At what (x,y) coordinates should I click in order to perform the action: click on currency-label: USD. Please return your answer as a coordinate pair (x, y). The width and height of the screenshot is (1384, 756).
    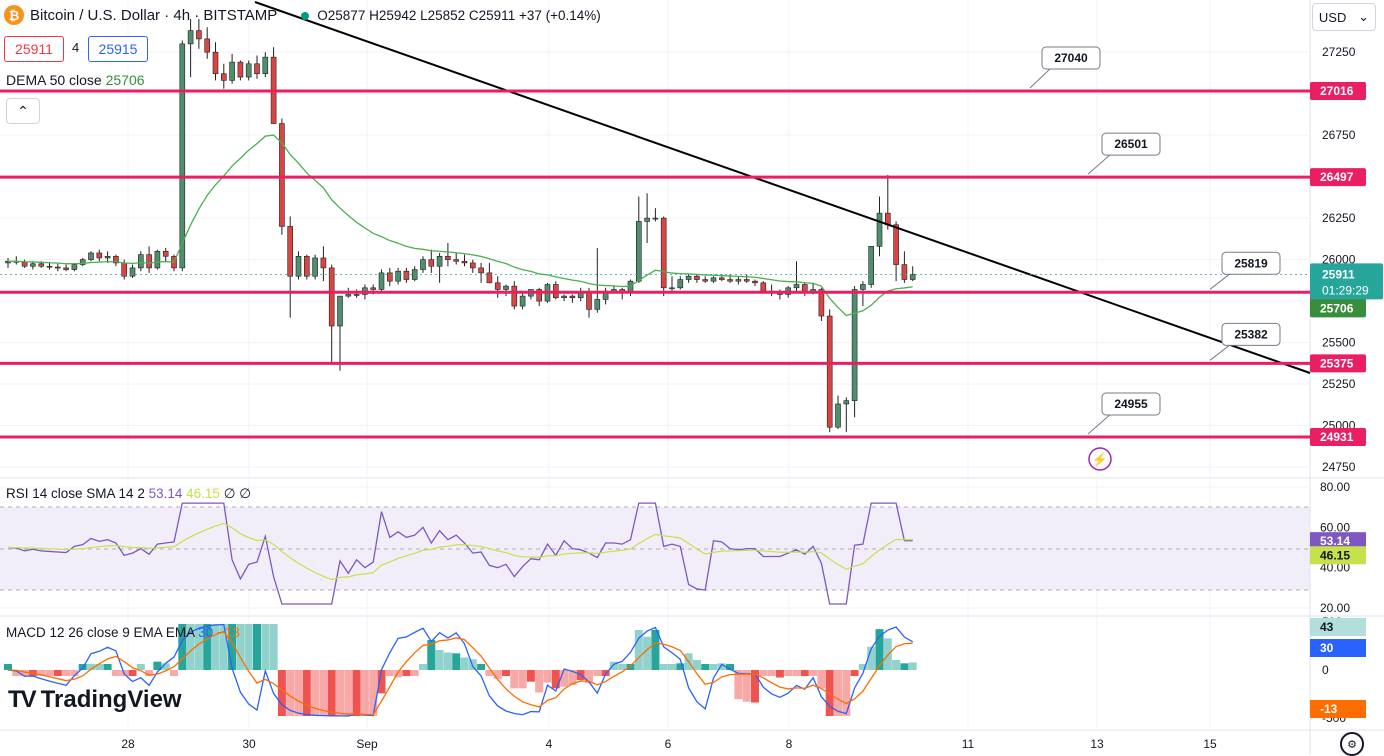
    Looking at the image, I should click on (1332, 17).